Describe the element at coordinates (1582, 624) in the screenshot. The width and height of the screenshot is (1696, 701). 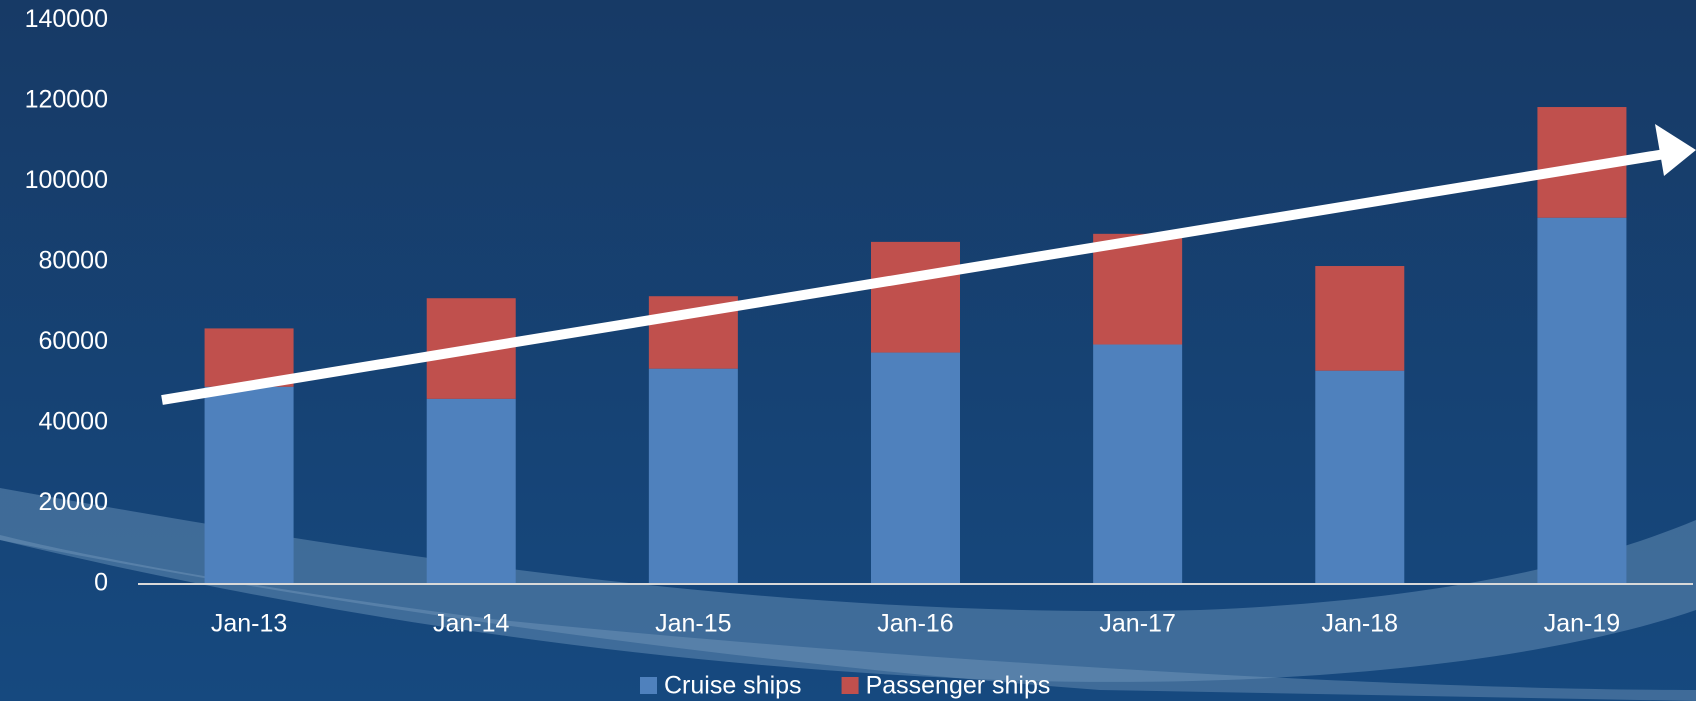
I see `x-tick-label: Jan-19` at that location.